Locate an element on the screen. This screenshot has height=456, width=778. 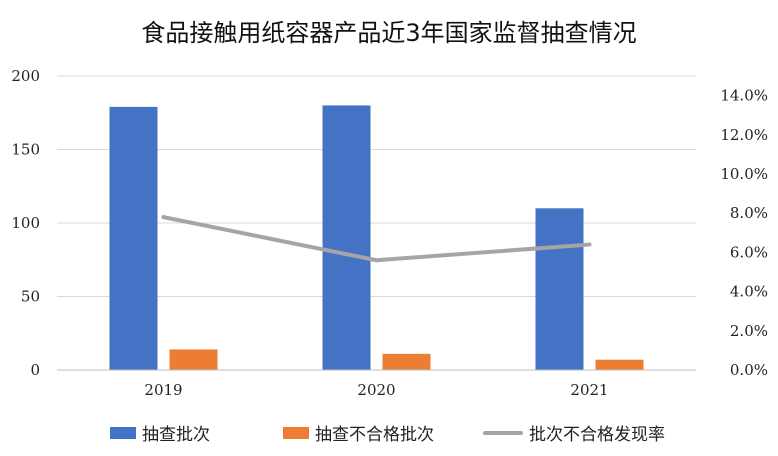
right-axis-tick-label: 0.0% is located at coordinates (749, 370).